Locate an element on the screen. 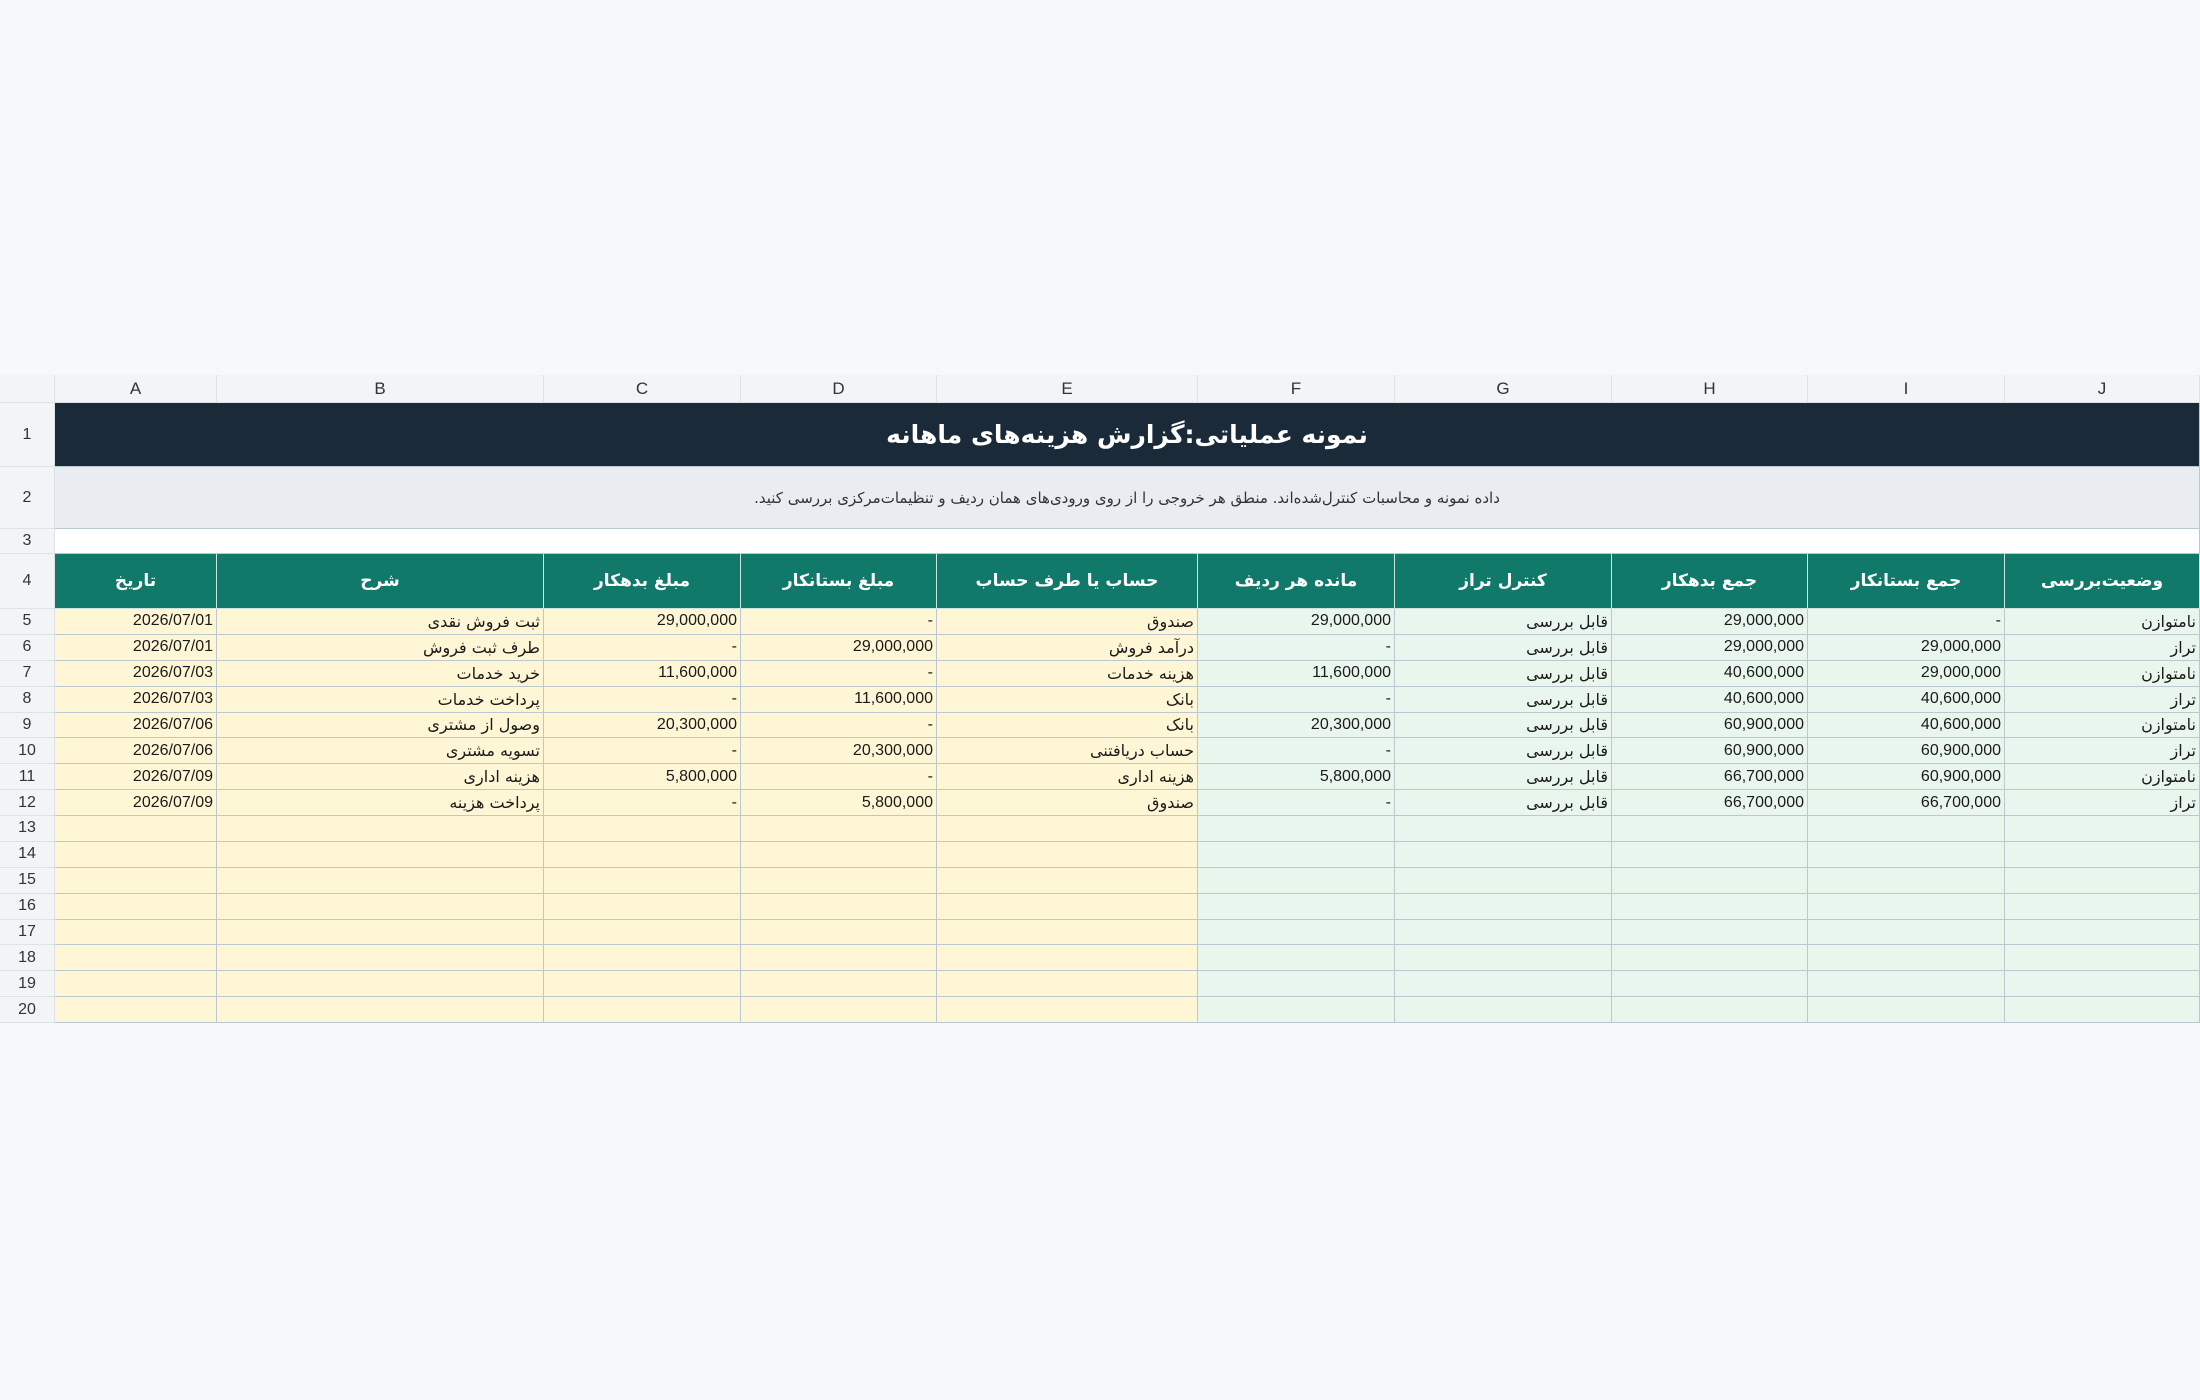 The width and height of the screenshot is (2200, 1400). sheet-title: نمونه عملیاتی:گزارش هزینه‌های ماهانه is located at coordinates (1127, 435).